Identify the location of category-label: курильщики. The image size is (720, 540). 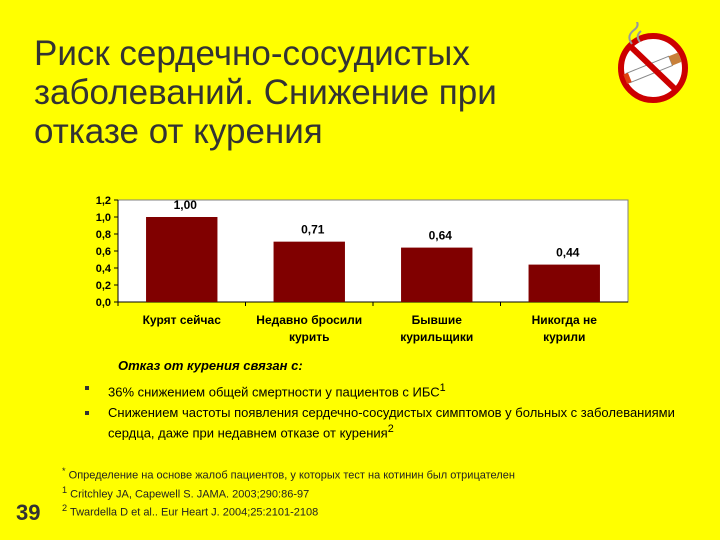
(436, 337).